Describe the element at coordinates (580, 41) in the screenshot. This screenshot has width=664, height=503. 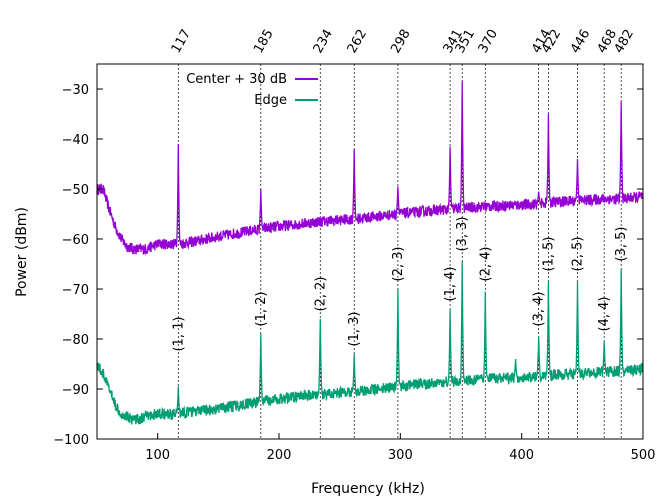
I see `top-tick-label: 446` at that location.